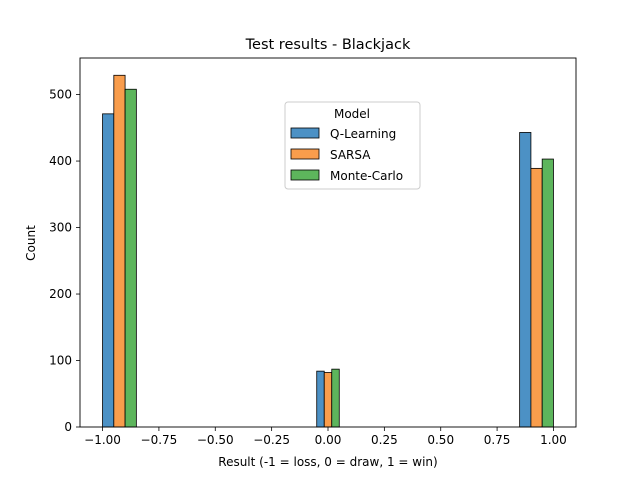 Image resolution: width=640 pixels, height=484 pixels. I want to click on x-tick-label: −1.00, so click(102, 440).